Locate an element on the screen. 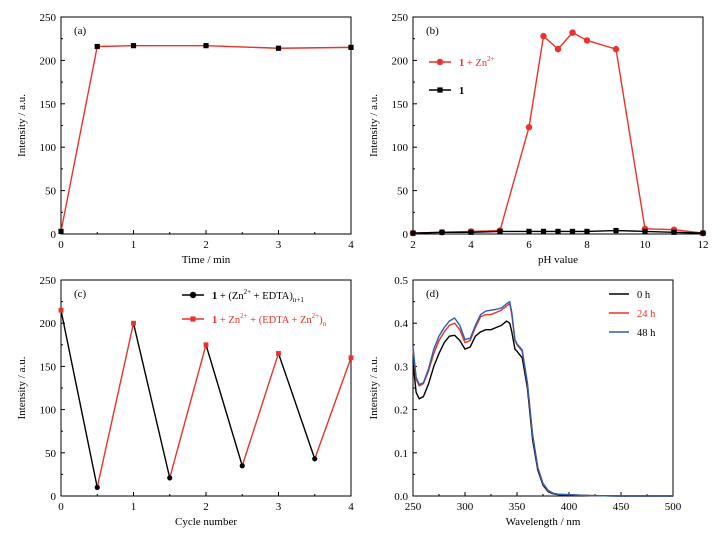 The width and height of the screenshot is (725, 541). x-tick-label: 6 is located at coordinates (529, 245).